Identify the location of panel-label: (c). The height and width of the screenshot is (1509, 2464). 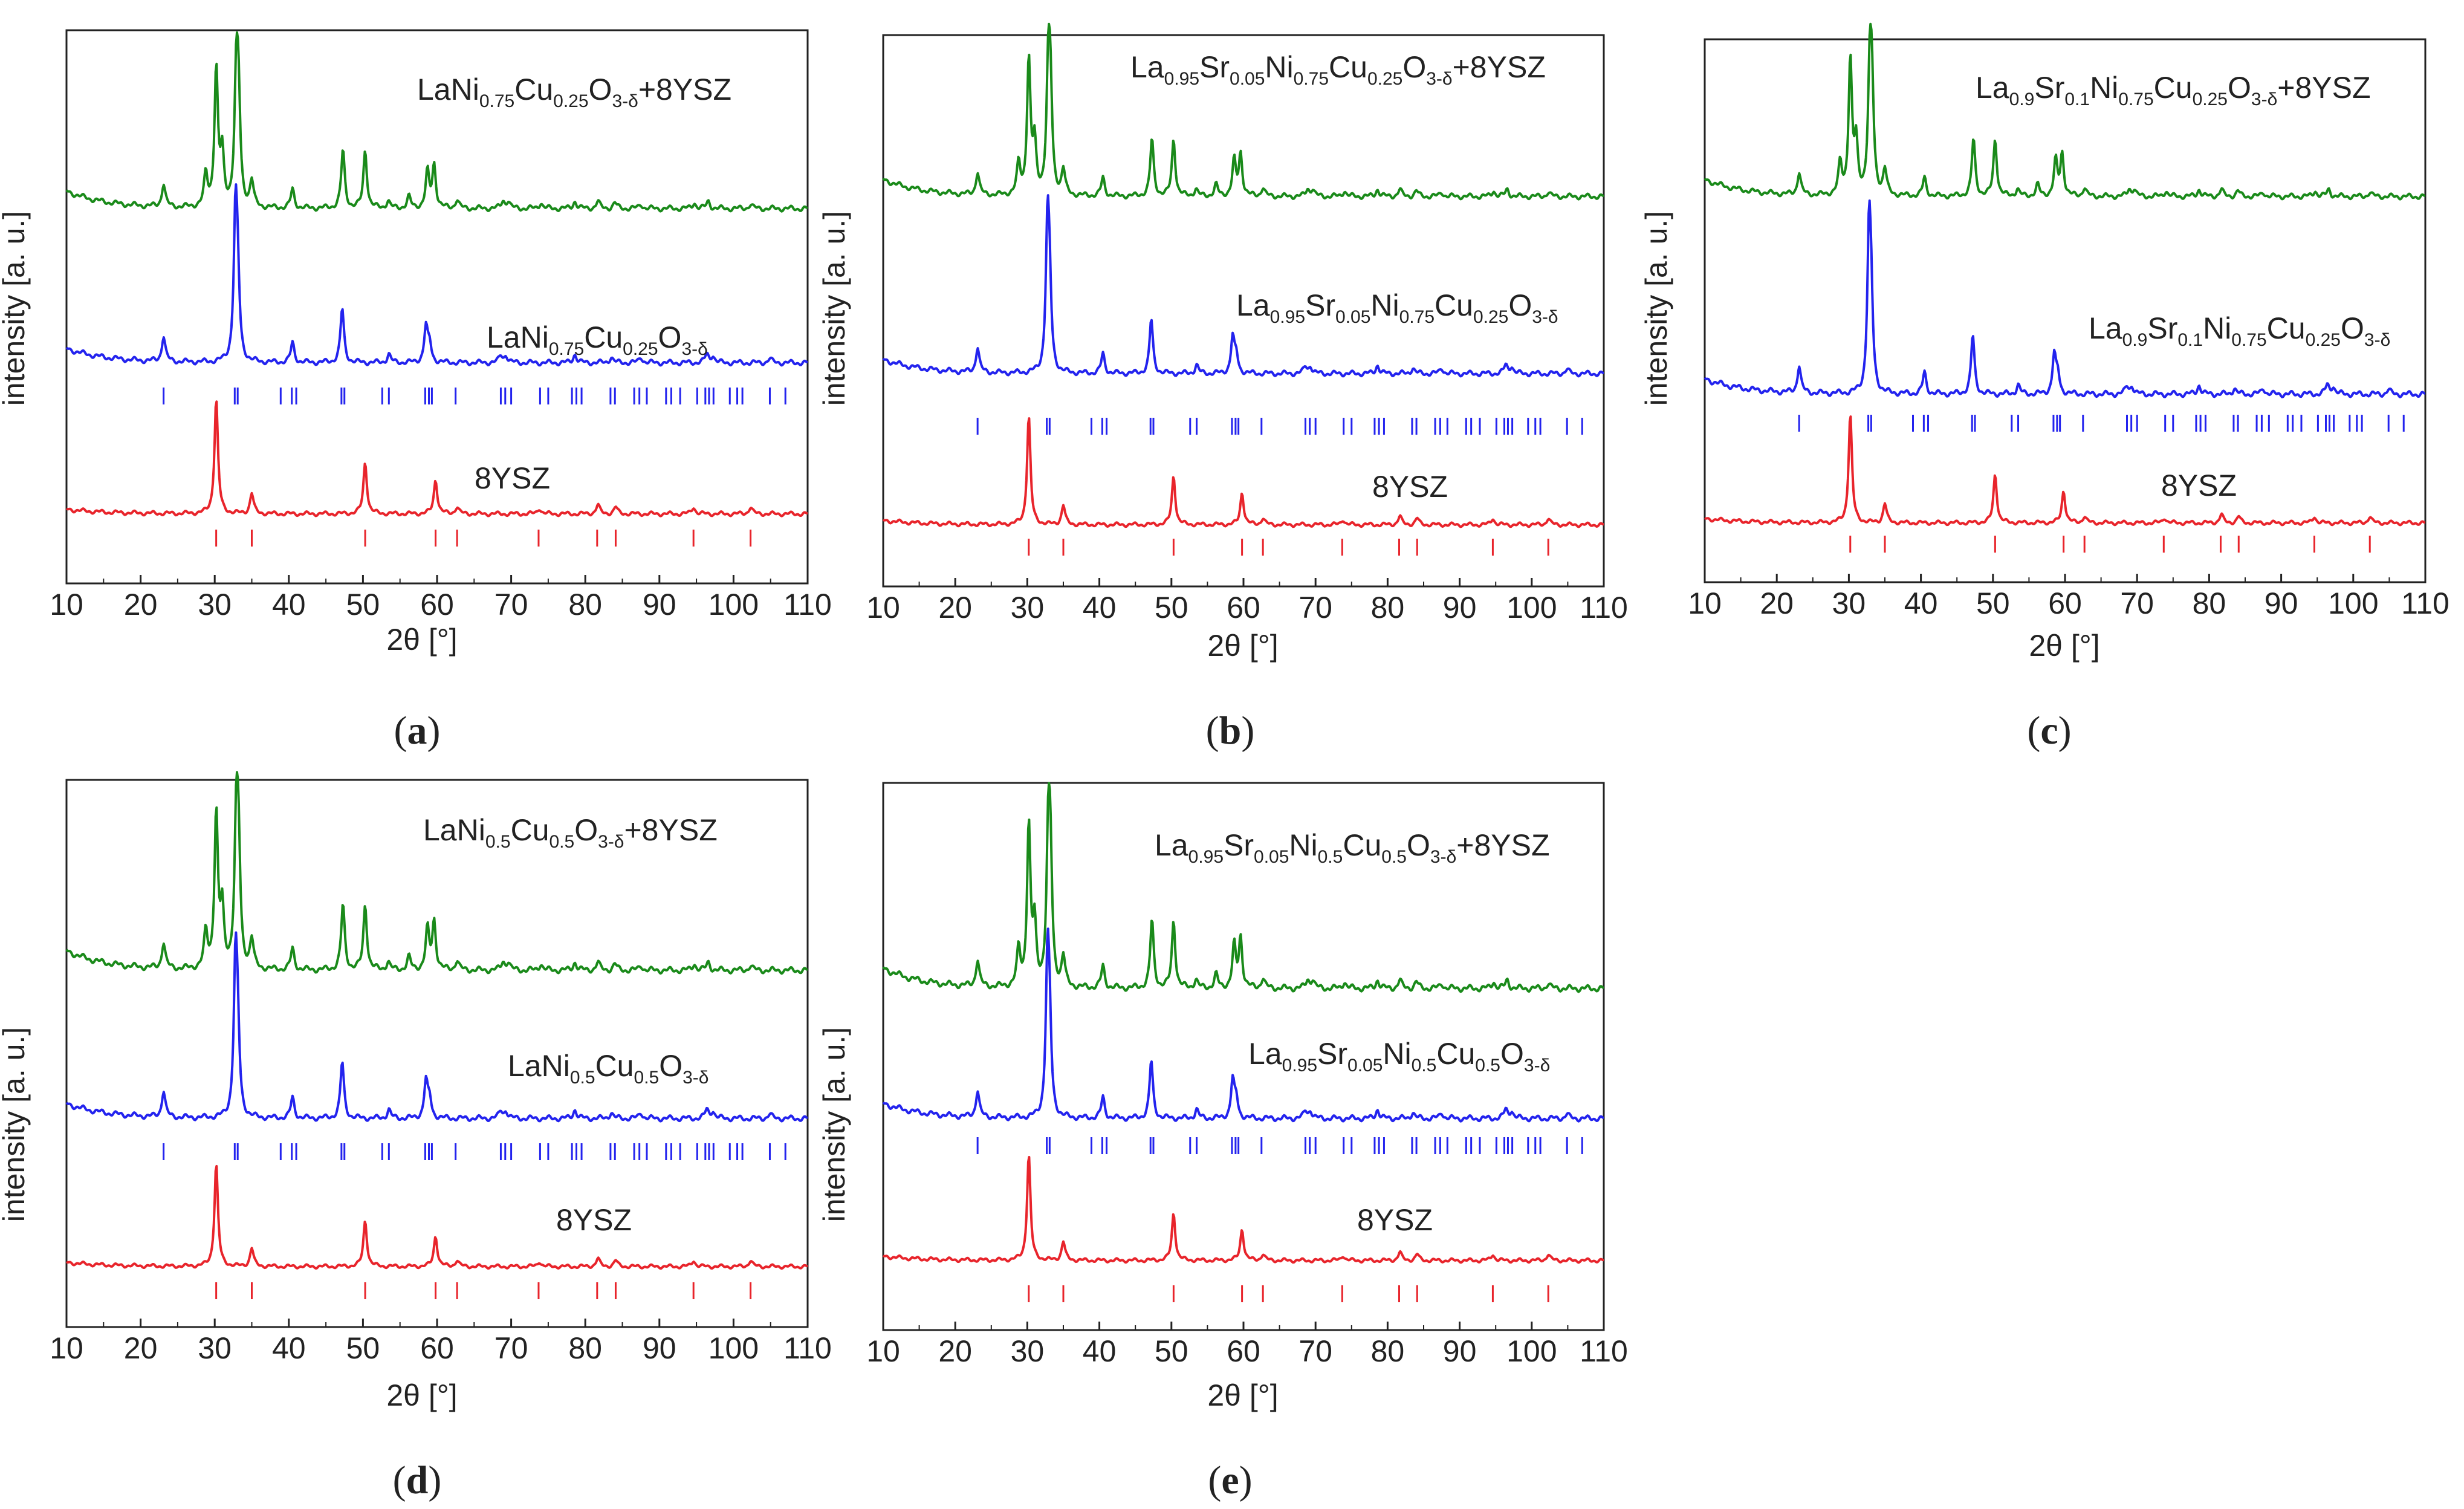
(2049, 731).